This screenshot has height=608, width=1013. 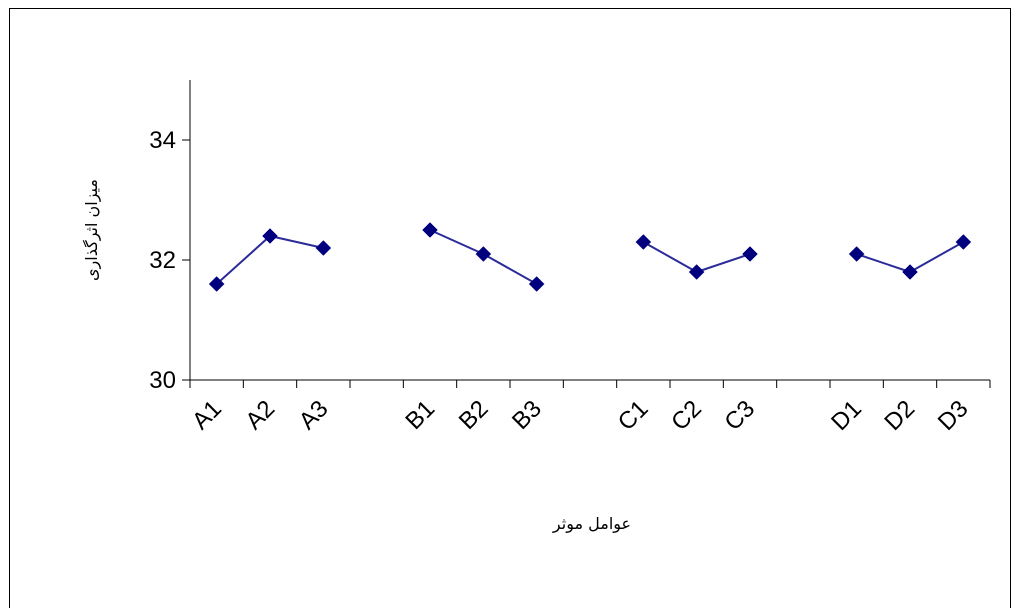 What do you see at coordinates (846, 415) in the screenshot?
I see `x-category-label: D1` at bounding box center [846, 415].